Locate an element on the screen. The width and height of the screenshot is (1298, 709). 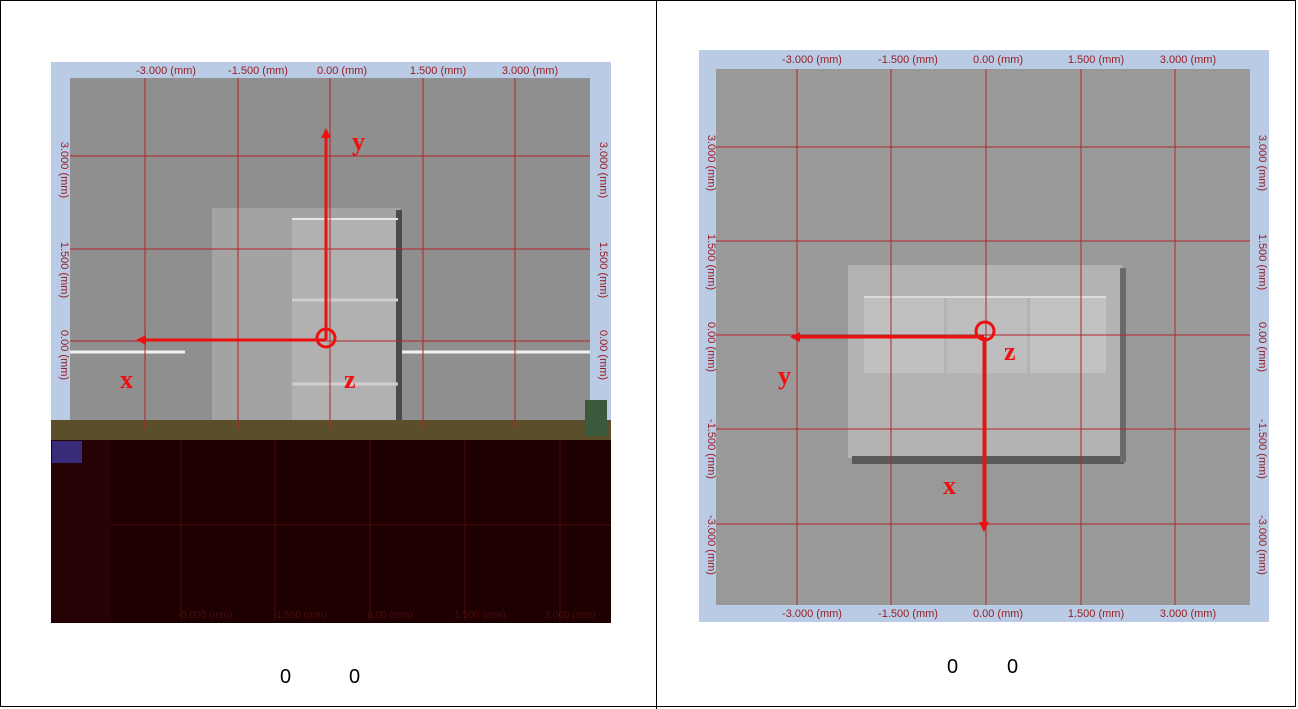
right-top-tick: 3.000 (mm) is located at coordinates (1188, 60).